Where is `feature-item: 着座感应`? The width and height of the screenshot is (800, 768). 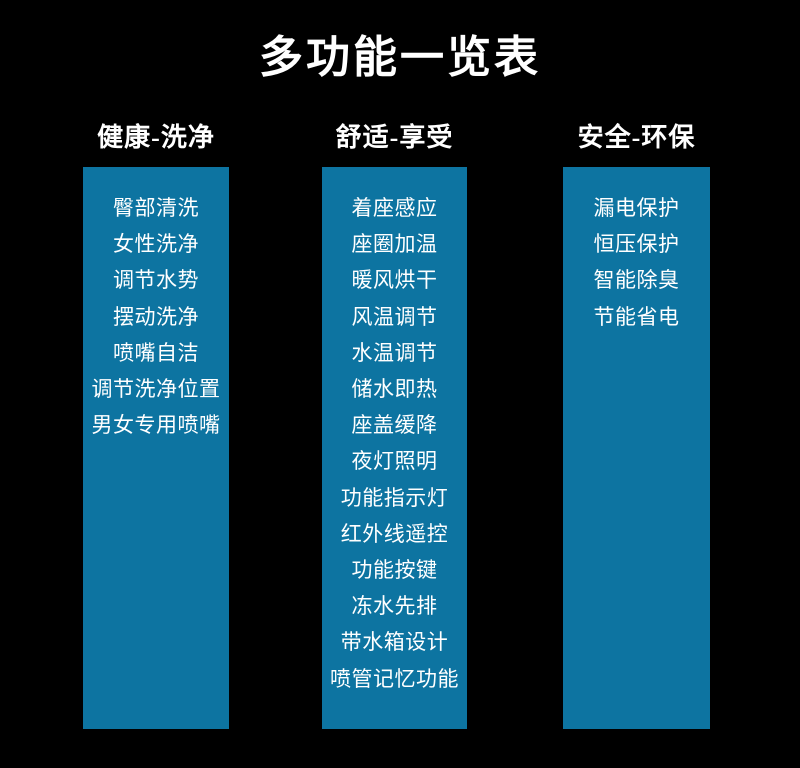 feature-item: 着座感应 is located at coordinates (394, 208).